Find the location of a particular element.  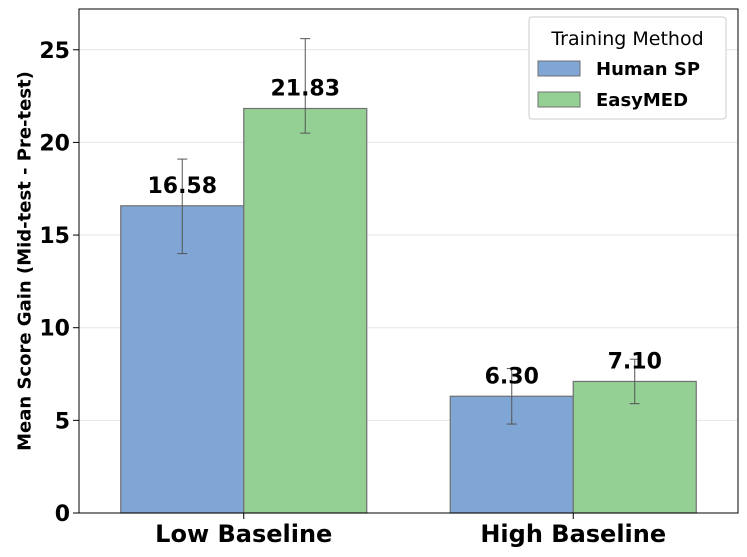

y-axis-ticks: 0 5 10 15 20 25 is located at coordinates (59, 283).